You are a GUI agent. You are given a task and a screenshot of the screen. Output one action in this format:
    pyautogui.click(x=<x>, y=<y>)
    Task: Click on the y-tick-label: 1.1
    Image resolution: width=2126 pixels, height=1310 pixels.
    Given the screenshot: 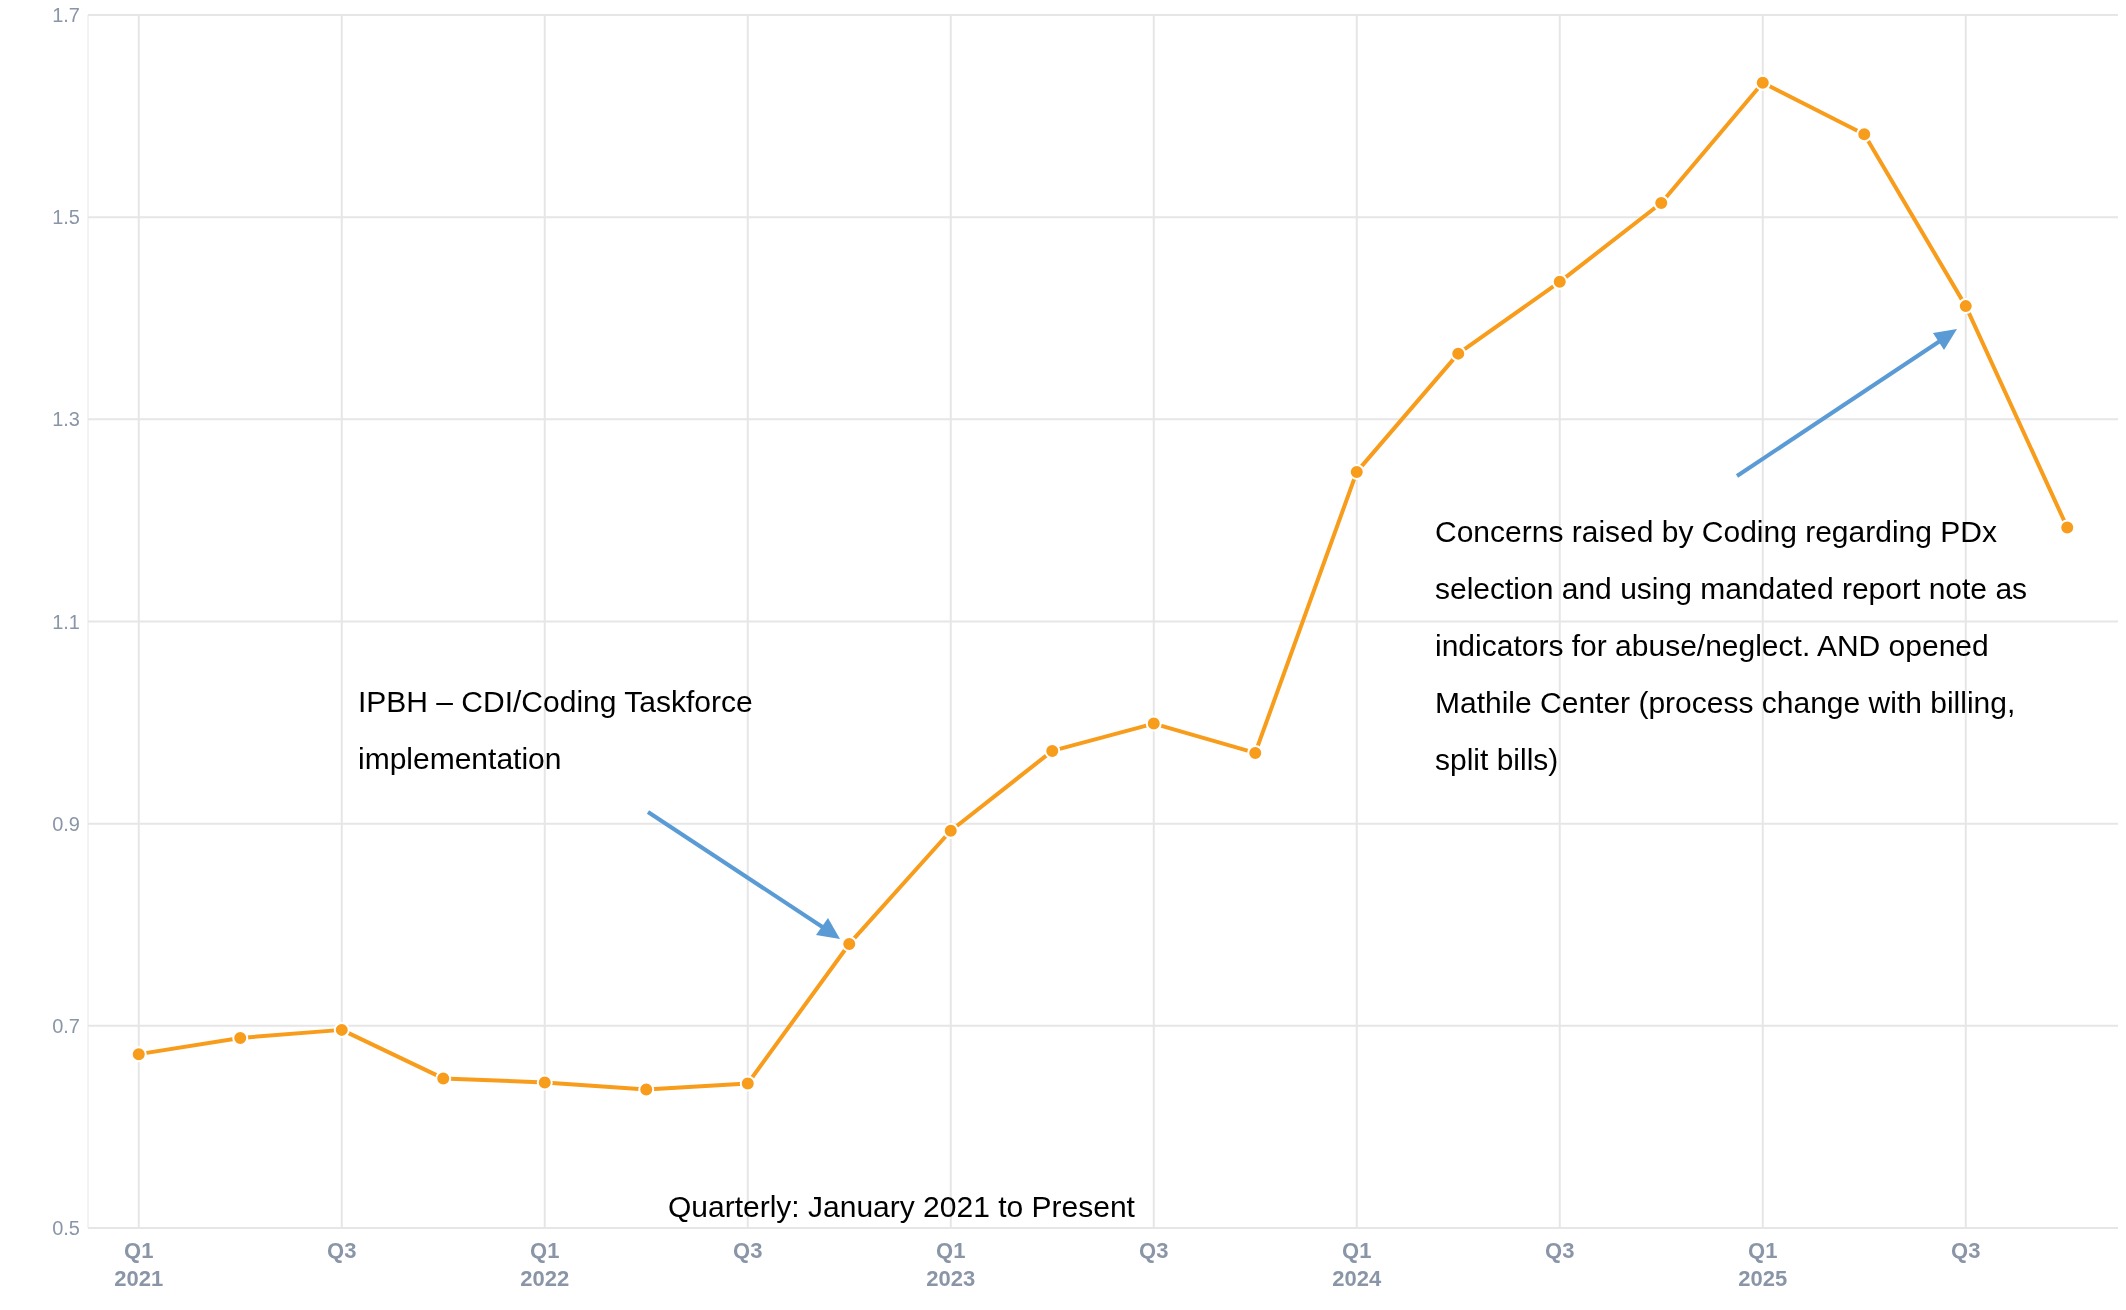 What is the action you would take?
    pyautogui.click(x=66, y=621)
    